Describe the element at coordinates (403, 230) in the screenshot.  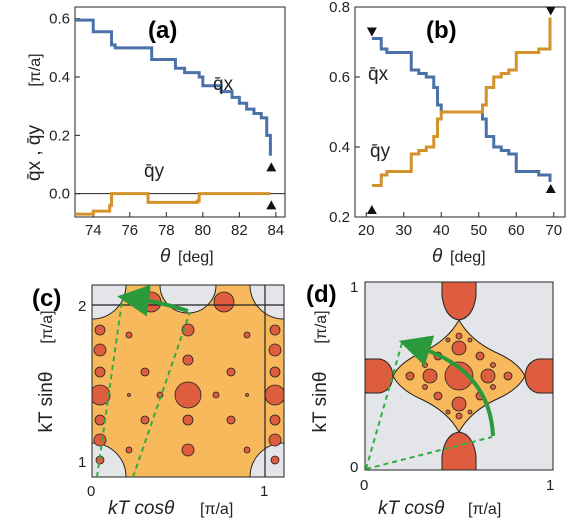
I see `xtick-label-b-1: 30` at that location.